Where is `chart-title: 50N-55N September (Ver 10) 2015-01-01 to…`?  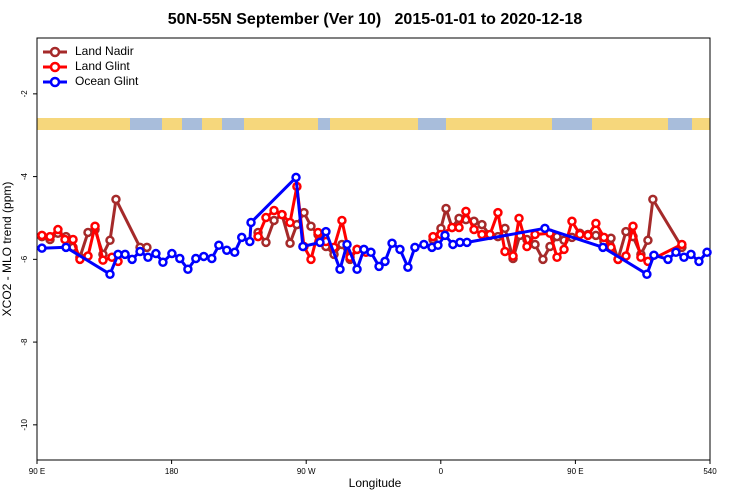 chart-title: 50N-55N September (Ver 10) 2015-01-01 to… is located at coordinates (375, 19).